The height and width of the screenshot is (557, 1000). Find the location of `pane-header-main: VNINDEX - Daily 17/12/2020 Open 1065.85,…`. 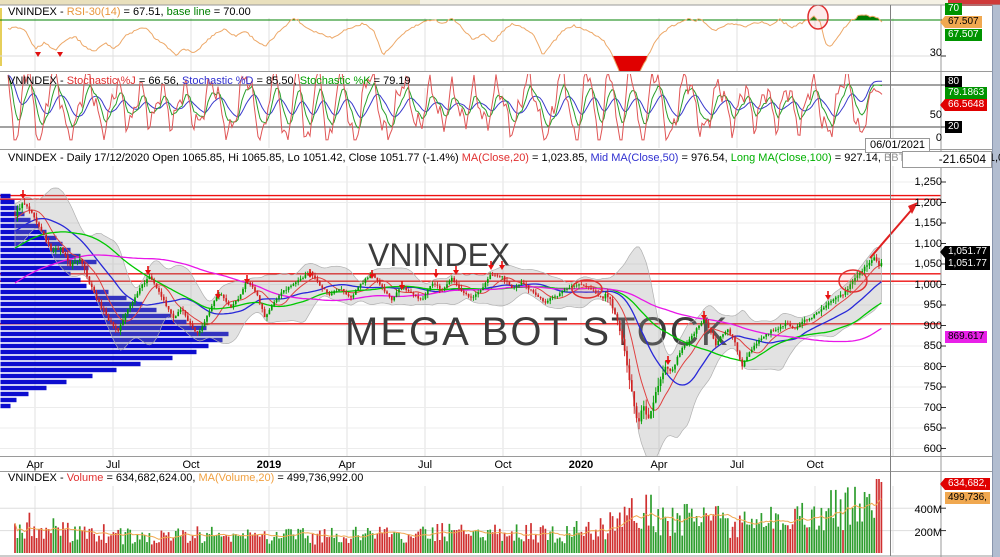

pane-header-main: VNINDEX - Daily 17/12/2020 Open 1065.85,… is located at coordinates (504, 158).